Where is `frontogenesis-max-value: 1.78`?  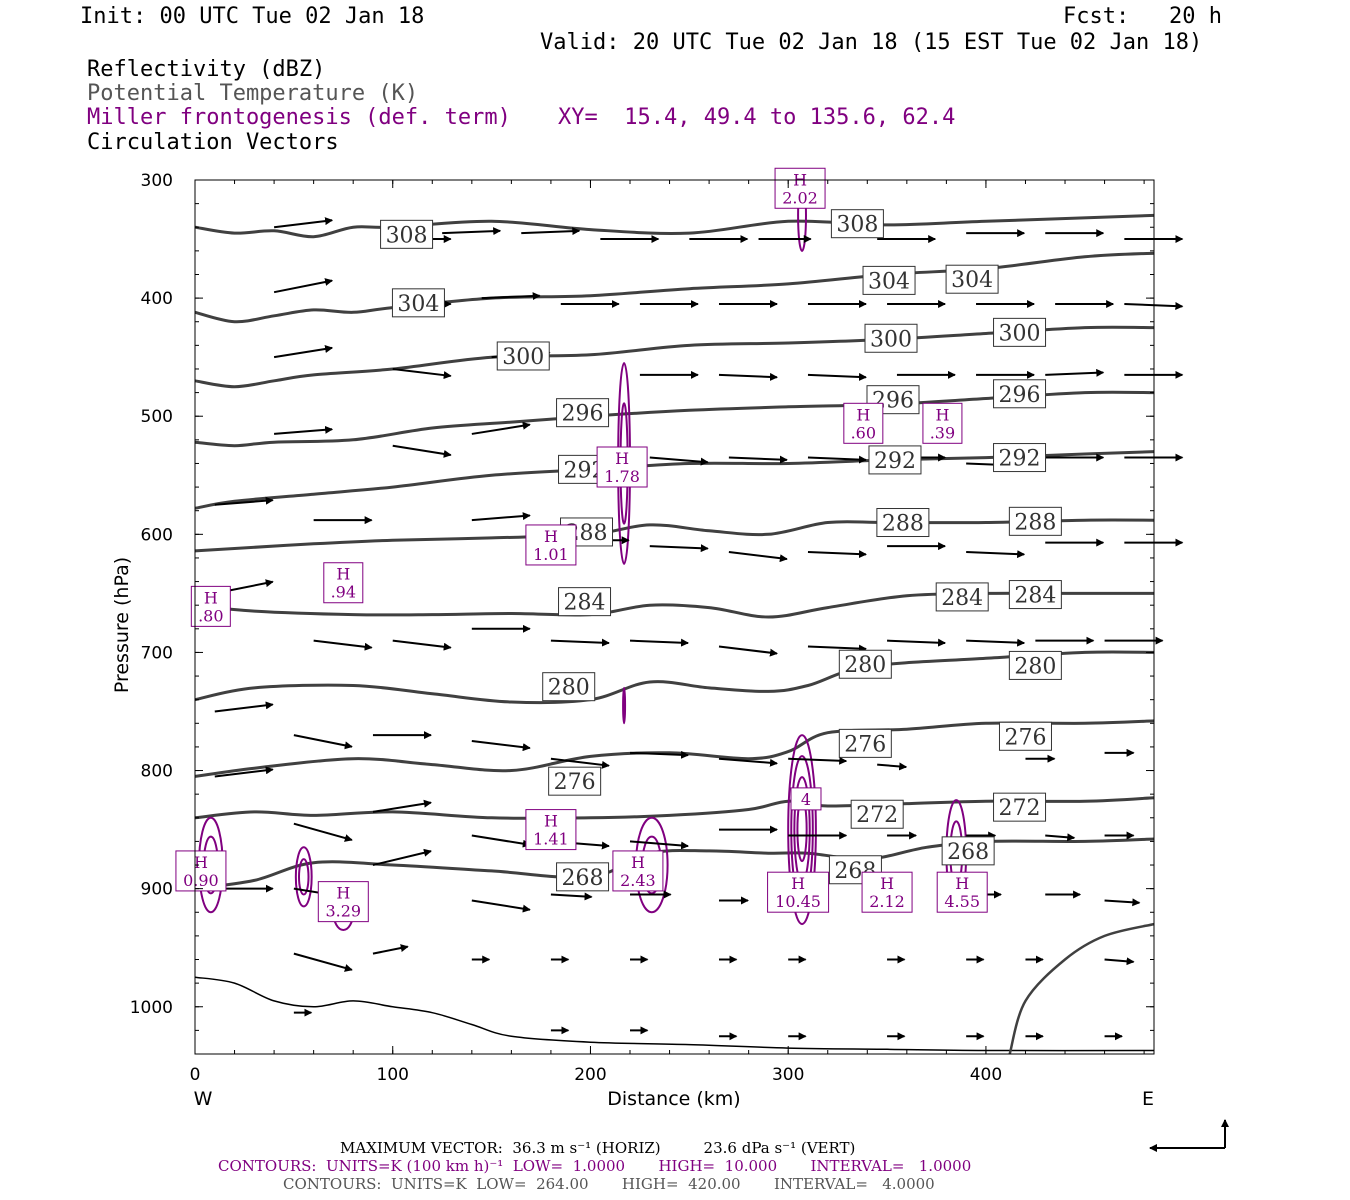 frontogenesis-max-value: 1.78 is located at coordinates (622, 476).